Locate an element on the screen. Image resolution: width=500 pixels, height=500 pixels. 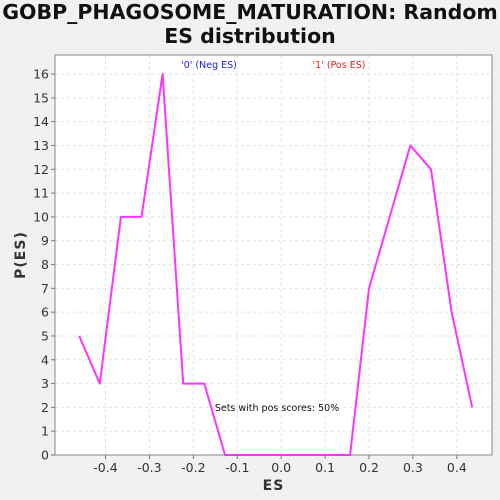
x-tick-label: -0.4 is located at coordinates (105, 467).